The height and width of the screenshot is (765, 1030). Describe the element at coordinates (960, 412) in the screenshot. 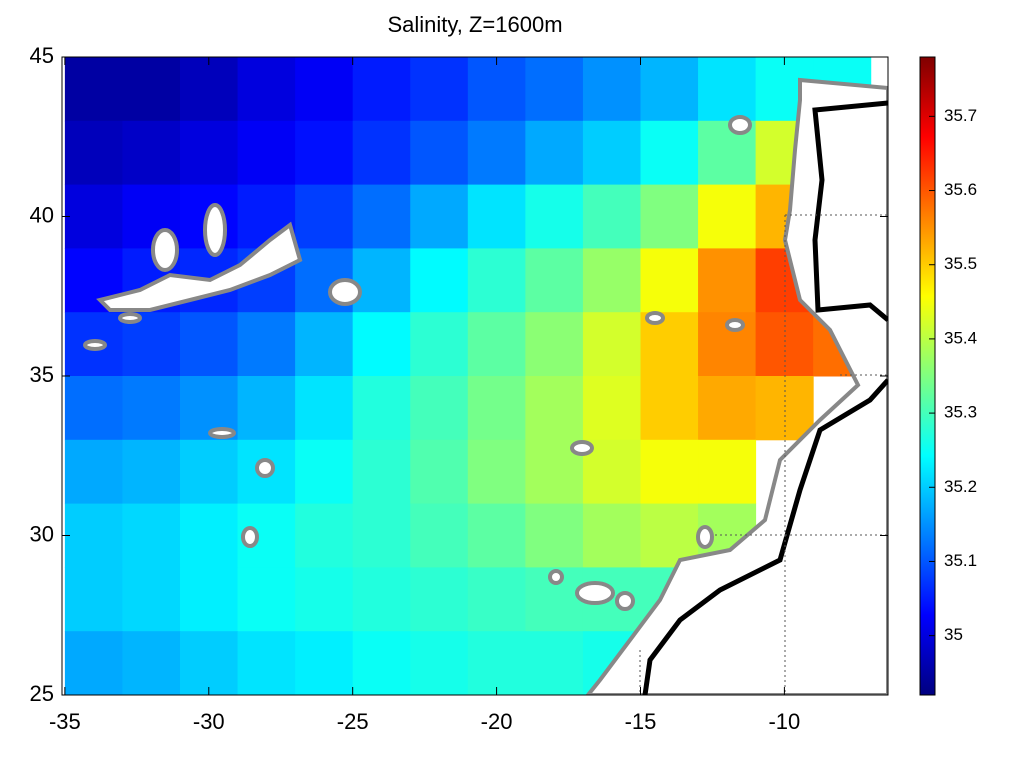

I see `colorbar-tick-label: 35.3` at that location.